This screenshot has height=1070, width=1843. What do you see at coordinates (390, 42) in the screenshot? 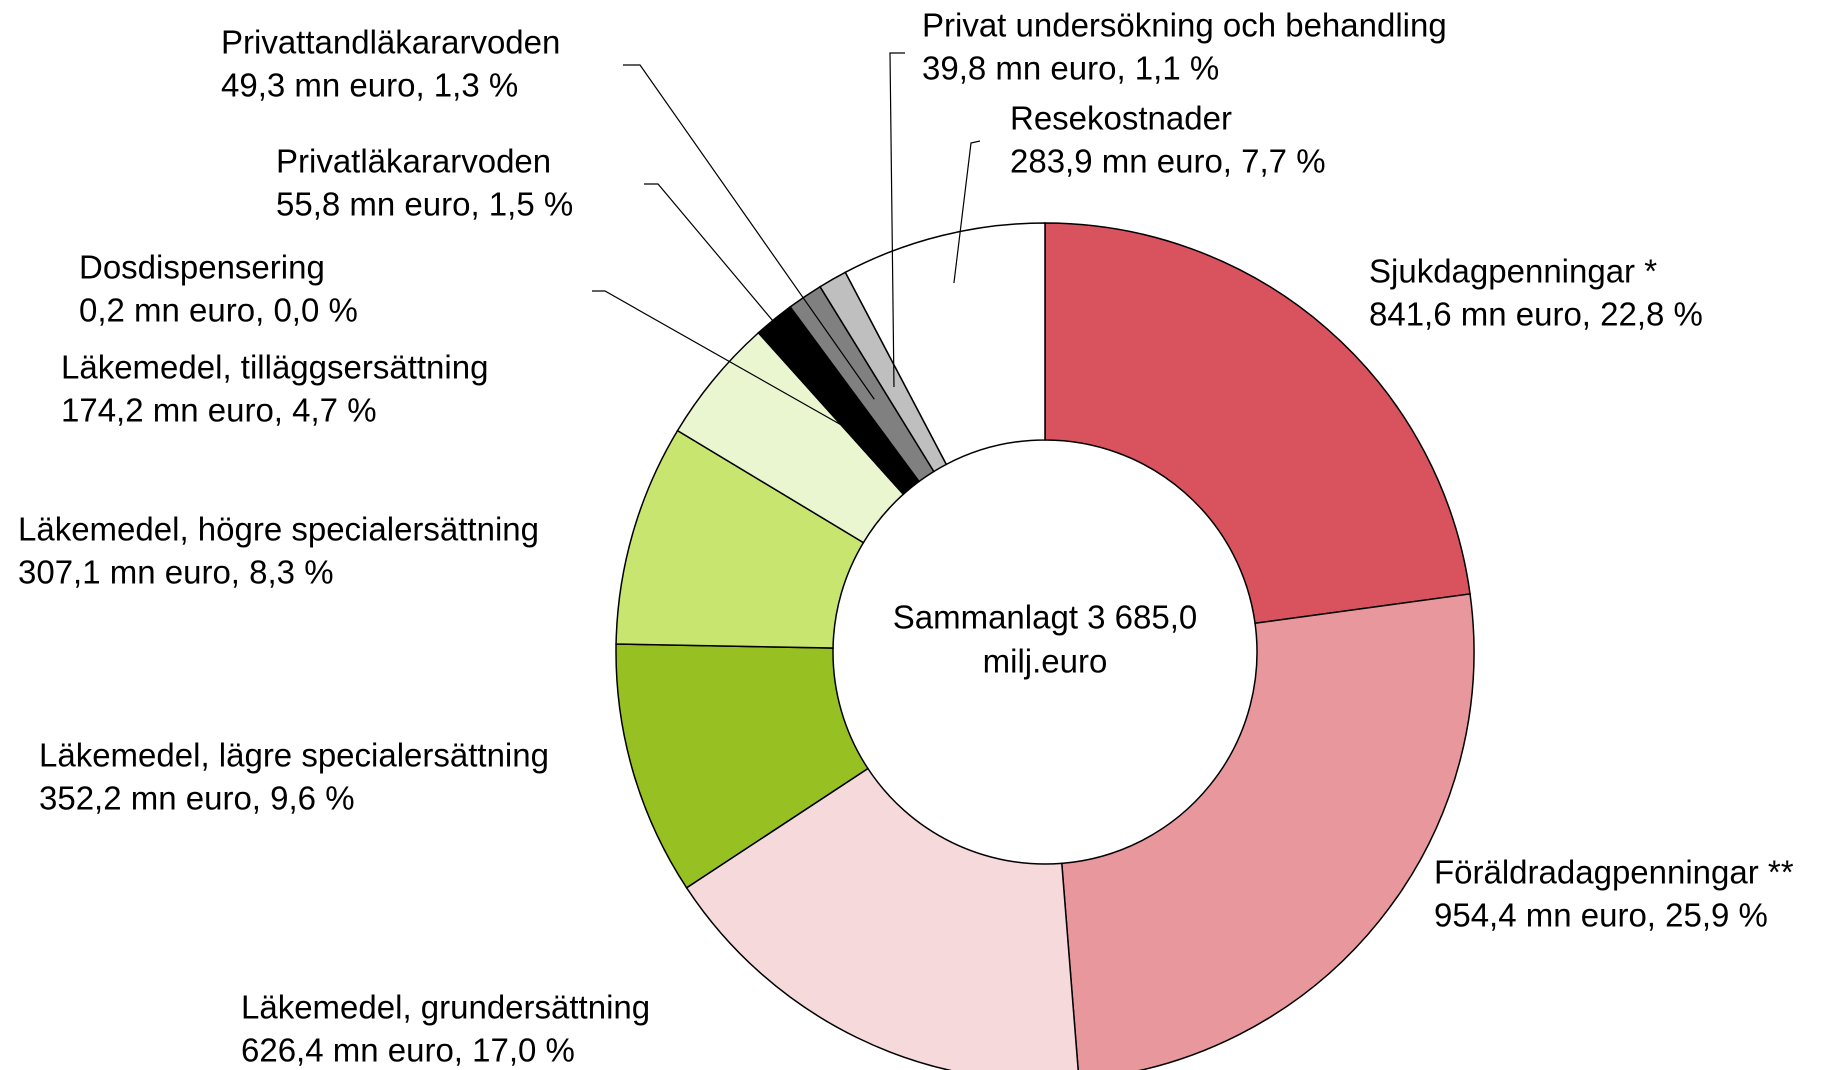
I see `slice-label: Privattandläkararvoden` at bounding box center [390, 42].